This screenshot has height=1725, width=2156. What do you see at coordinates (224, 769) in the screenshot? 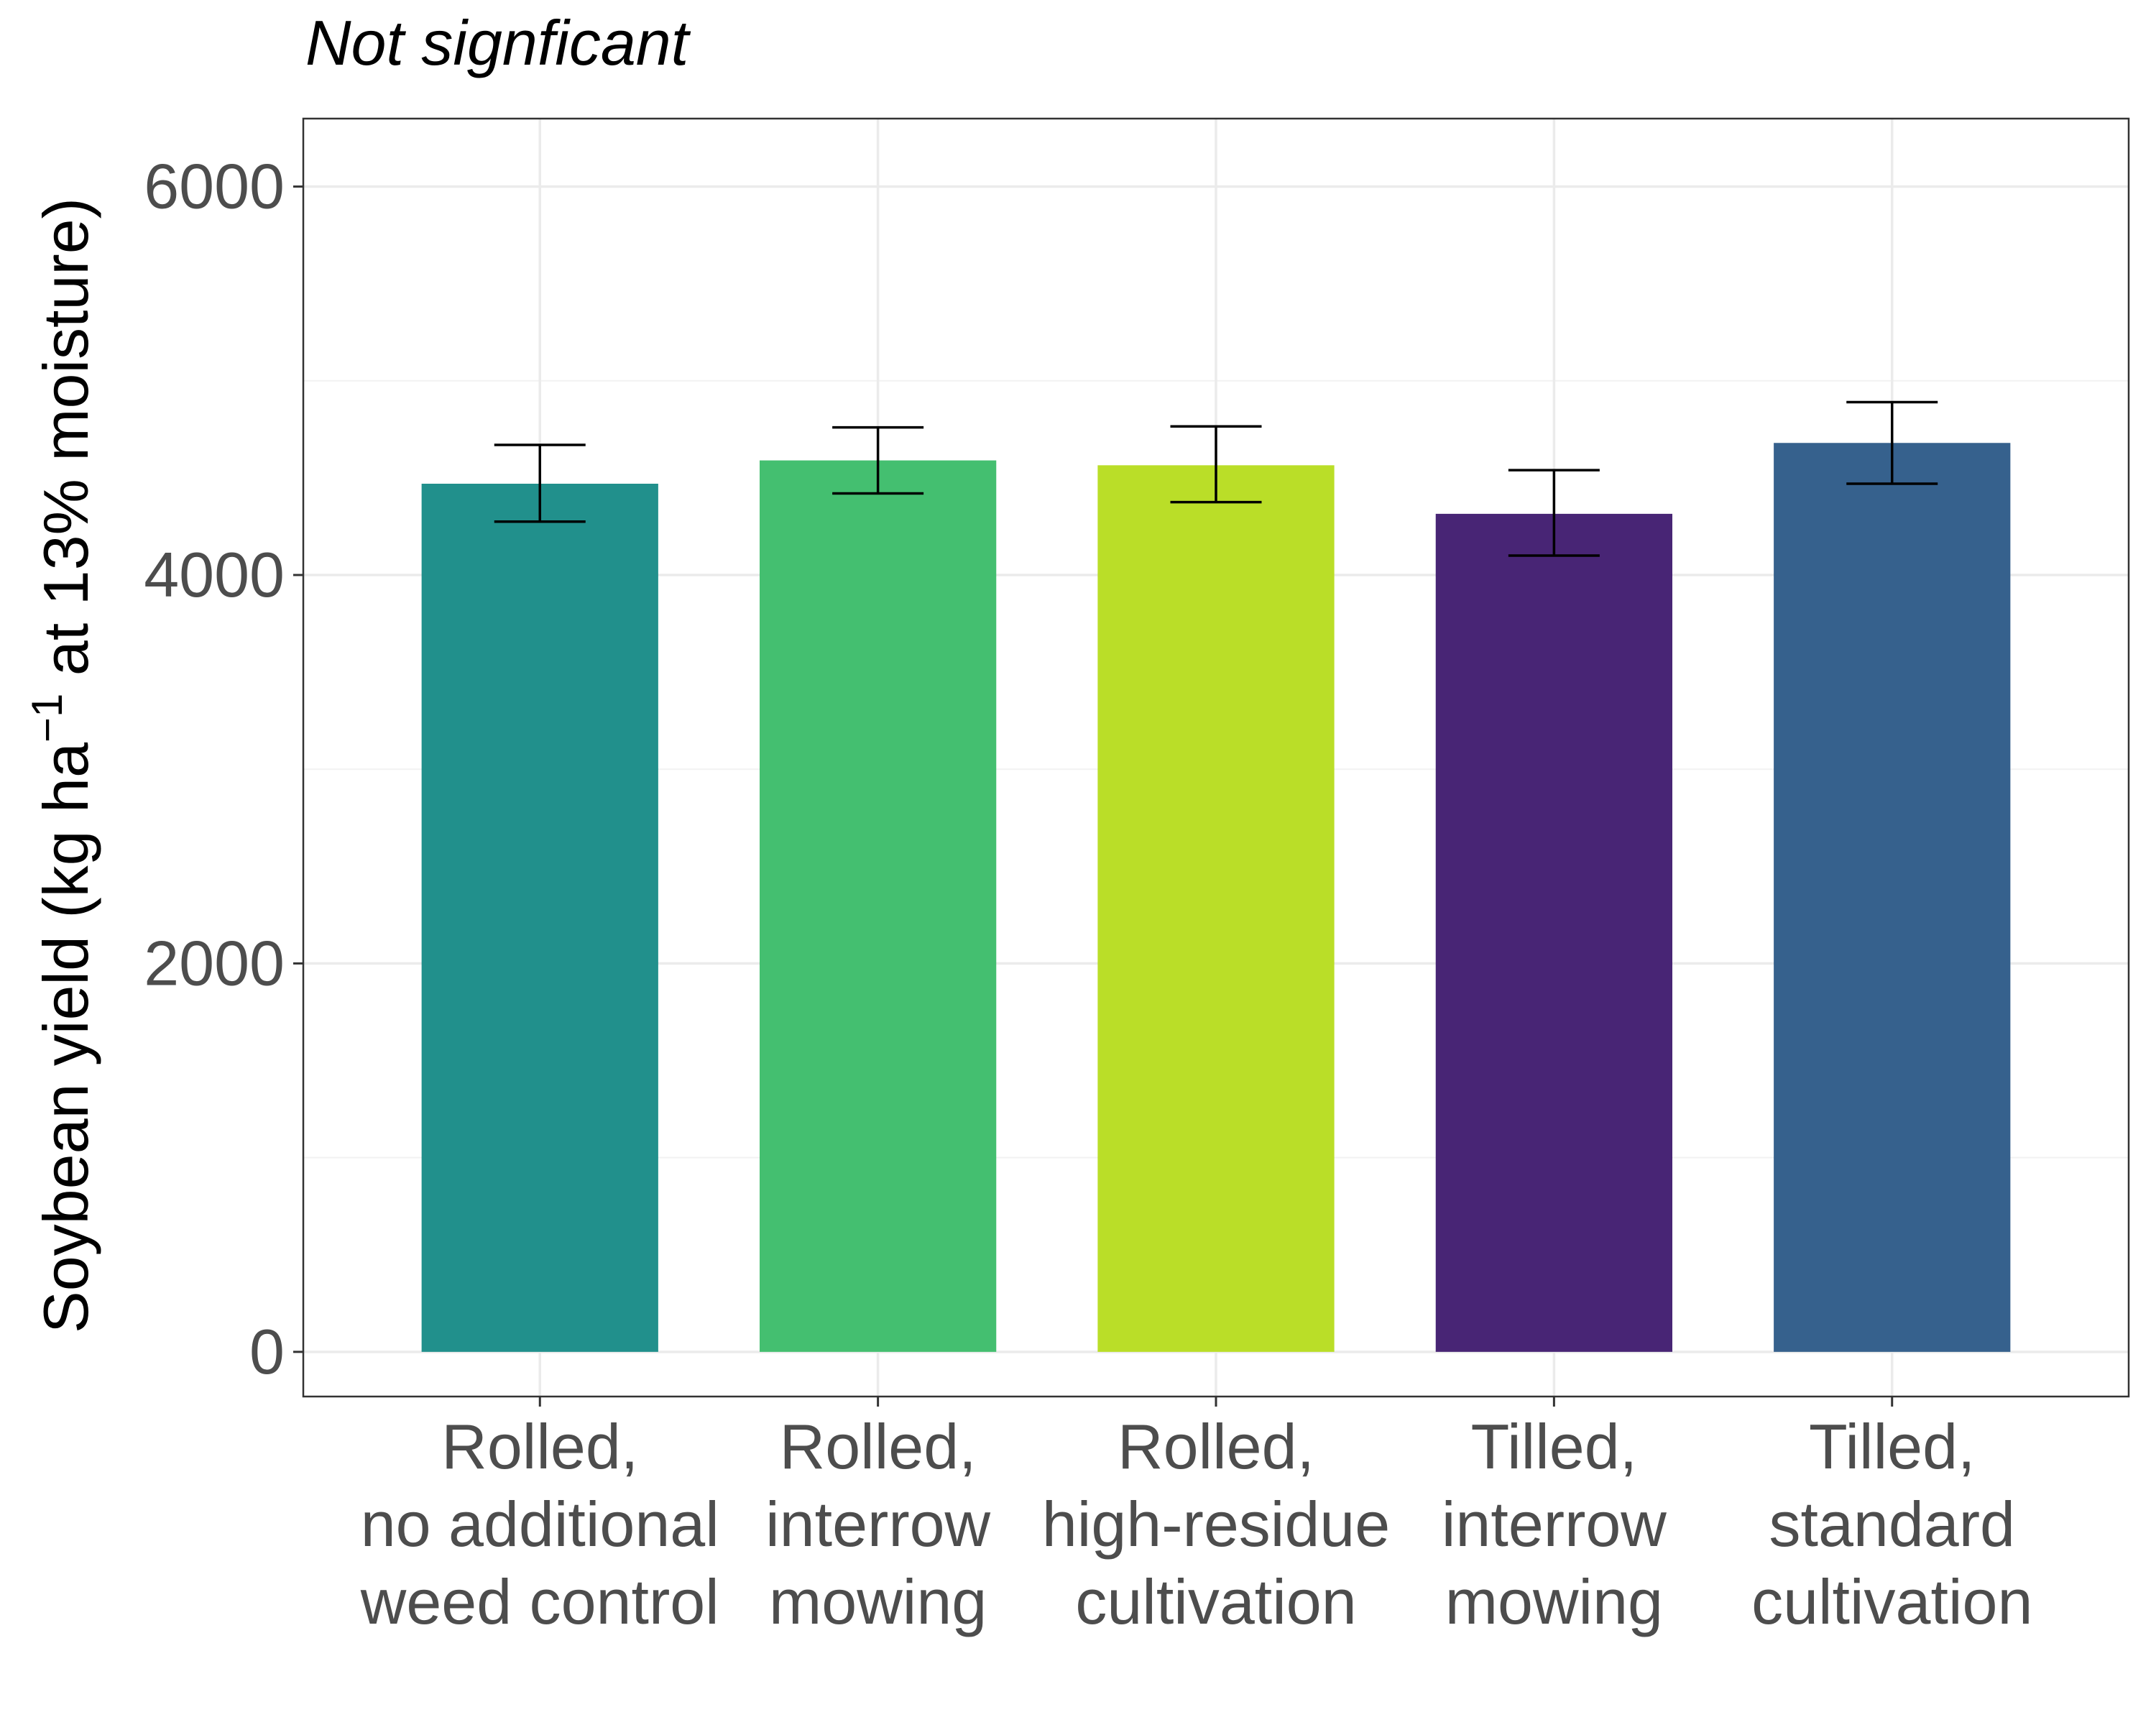
I see `y-axis: 0 2000 4000 6000` at bounding box center [224, 769].